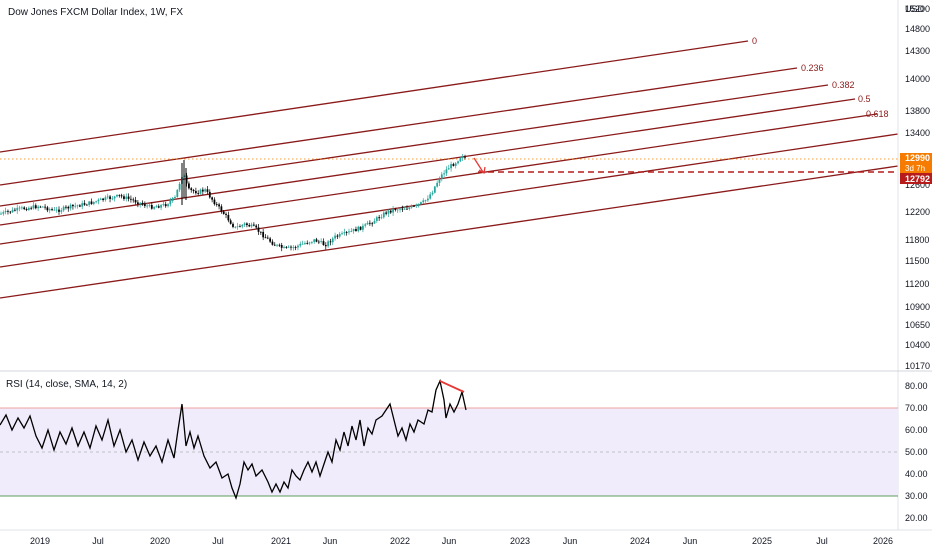 The width and height of the screenshot is (932, 550). I want to click on price-tick-label: 12600, so click(917, 185).